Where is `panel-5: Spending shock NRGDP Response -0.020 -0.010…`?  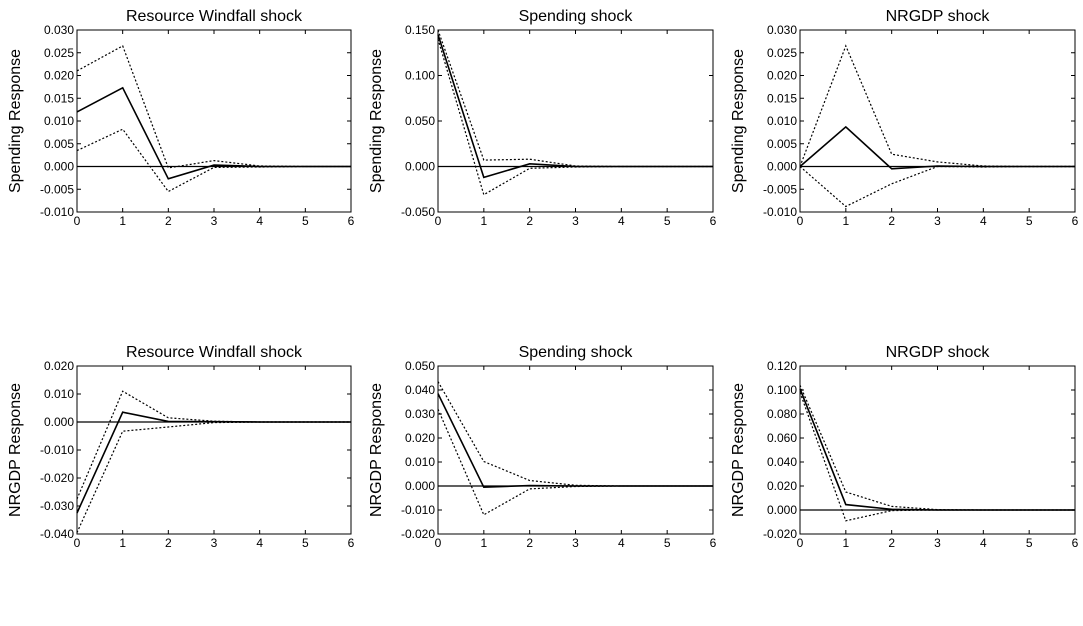
panel-5: Spending shock NRGDP Response -0.020 -0.010… is located at coordinates (542, 447).